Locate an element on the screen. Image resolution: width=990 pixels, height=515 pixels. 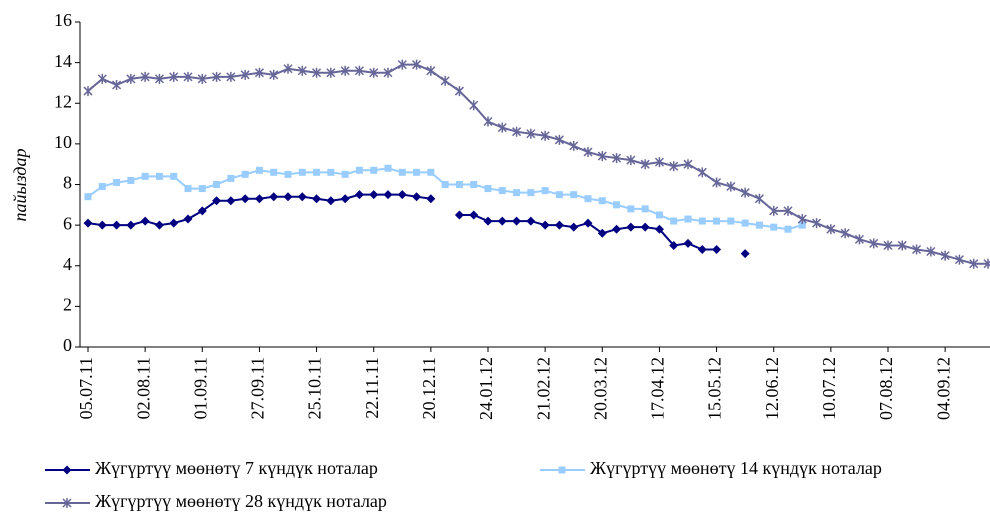
series is located at coordinates (445, 198).